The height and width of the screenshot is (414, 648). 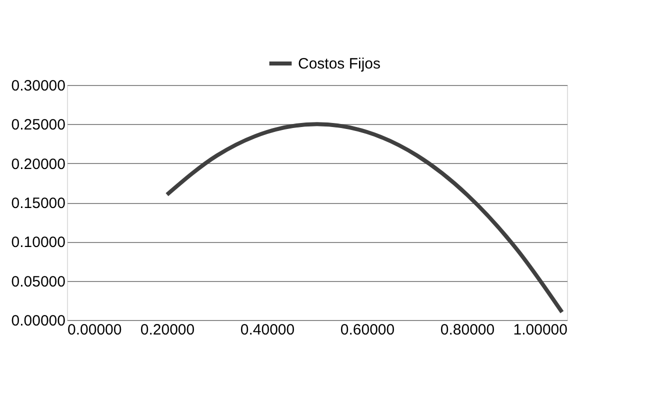 What do you see at coordinates (267, 330) in the screenshot?
I see `x-tick-label: 0.40000` at bounding box center [267, 330].